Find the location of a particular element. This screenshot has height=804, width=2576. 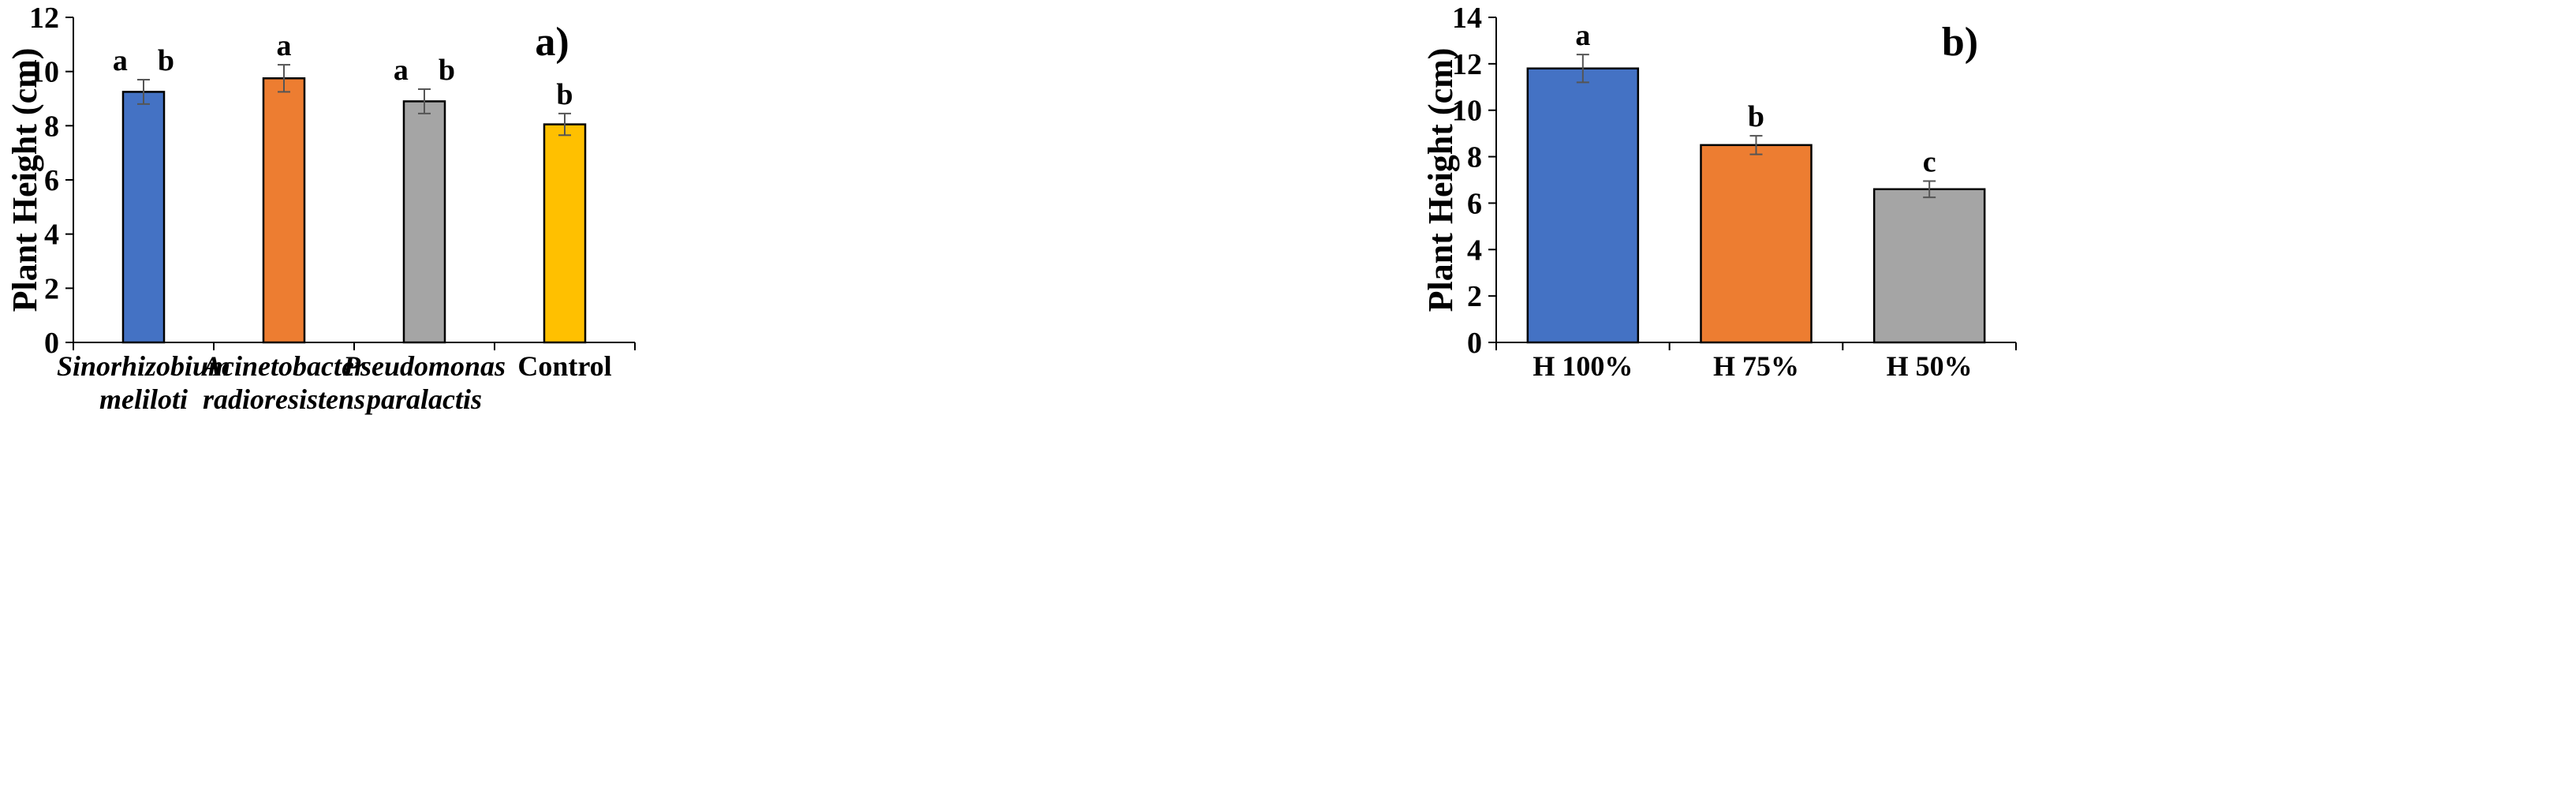

category-label-line: H 50% is located at coordinates (1930, 366).